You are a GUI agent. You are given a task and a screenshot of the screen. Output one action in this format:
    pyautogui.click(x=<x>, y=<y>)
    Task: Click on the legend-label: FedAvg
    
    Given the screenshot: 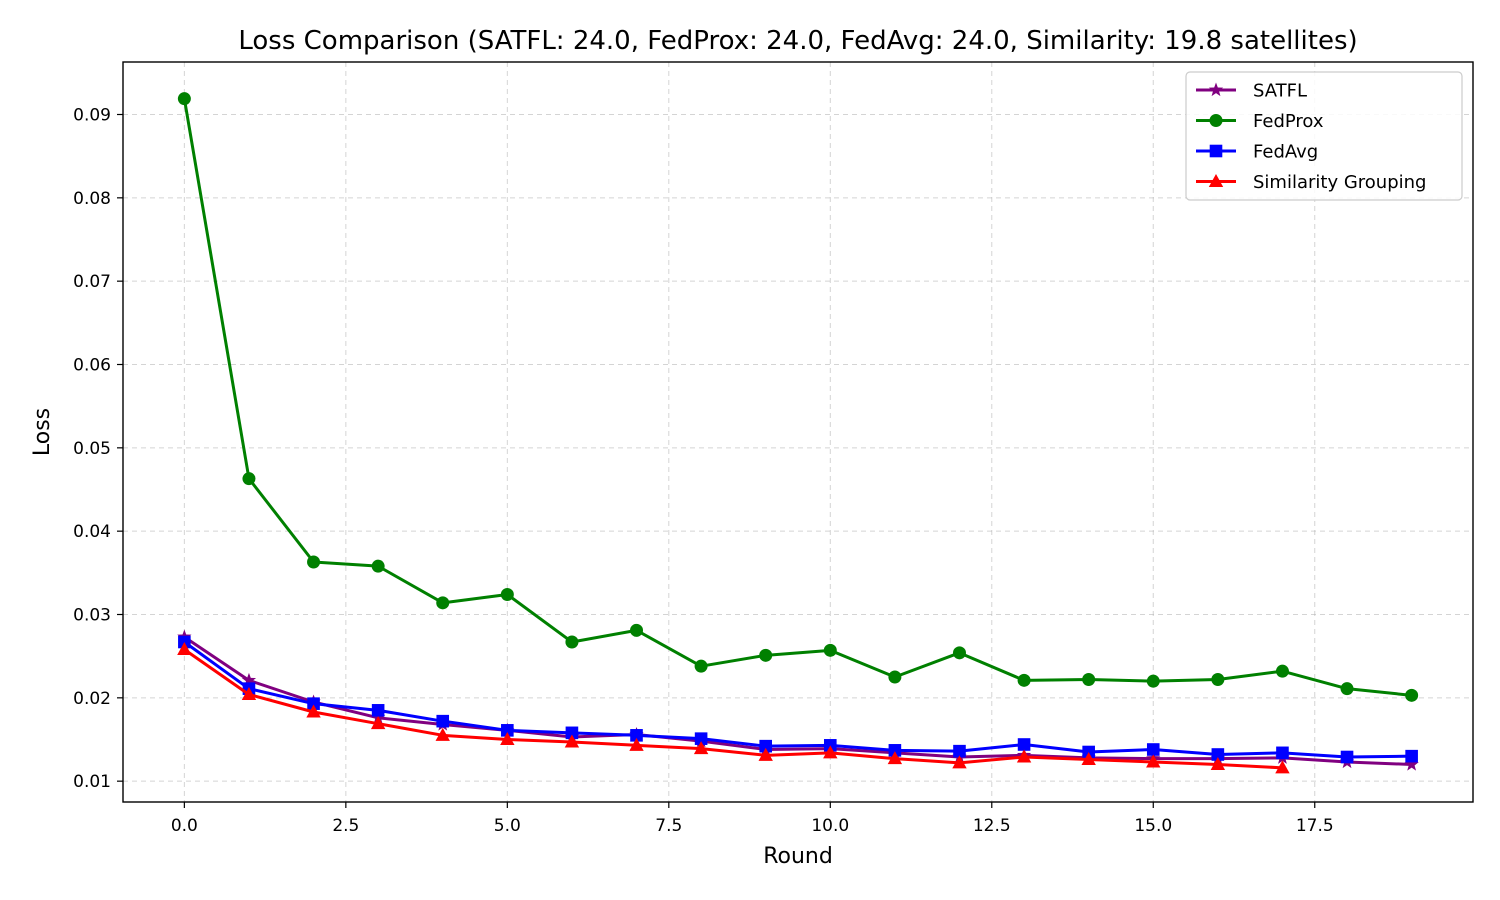 What is the action you would take?
    pyautogui.click(x=1285, y=152)
    